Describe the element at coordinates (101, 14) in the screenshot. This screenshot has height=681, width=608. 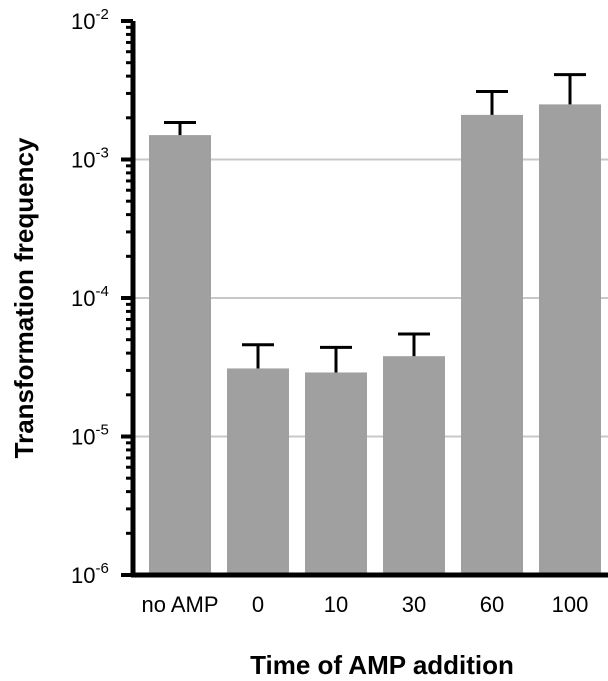
I see `y-tick-exponent: -2` at that location.